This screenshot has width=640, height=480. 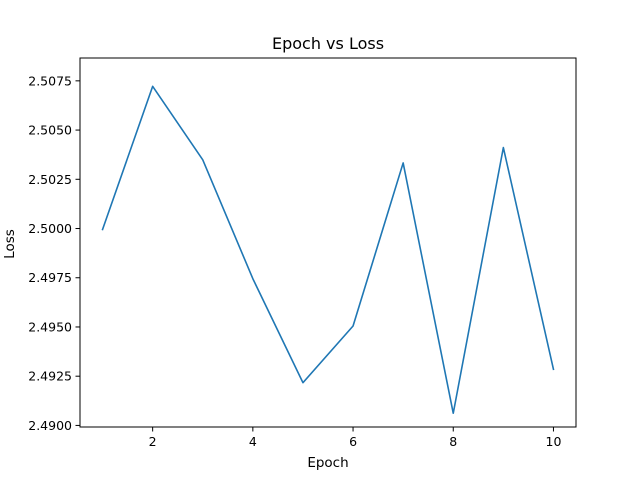 What do you see at coordinates (253, 441) in the screenshot?
I see `x-tick-label: 4` at bounding box center [253, 441].